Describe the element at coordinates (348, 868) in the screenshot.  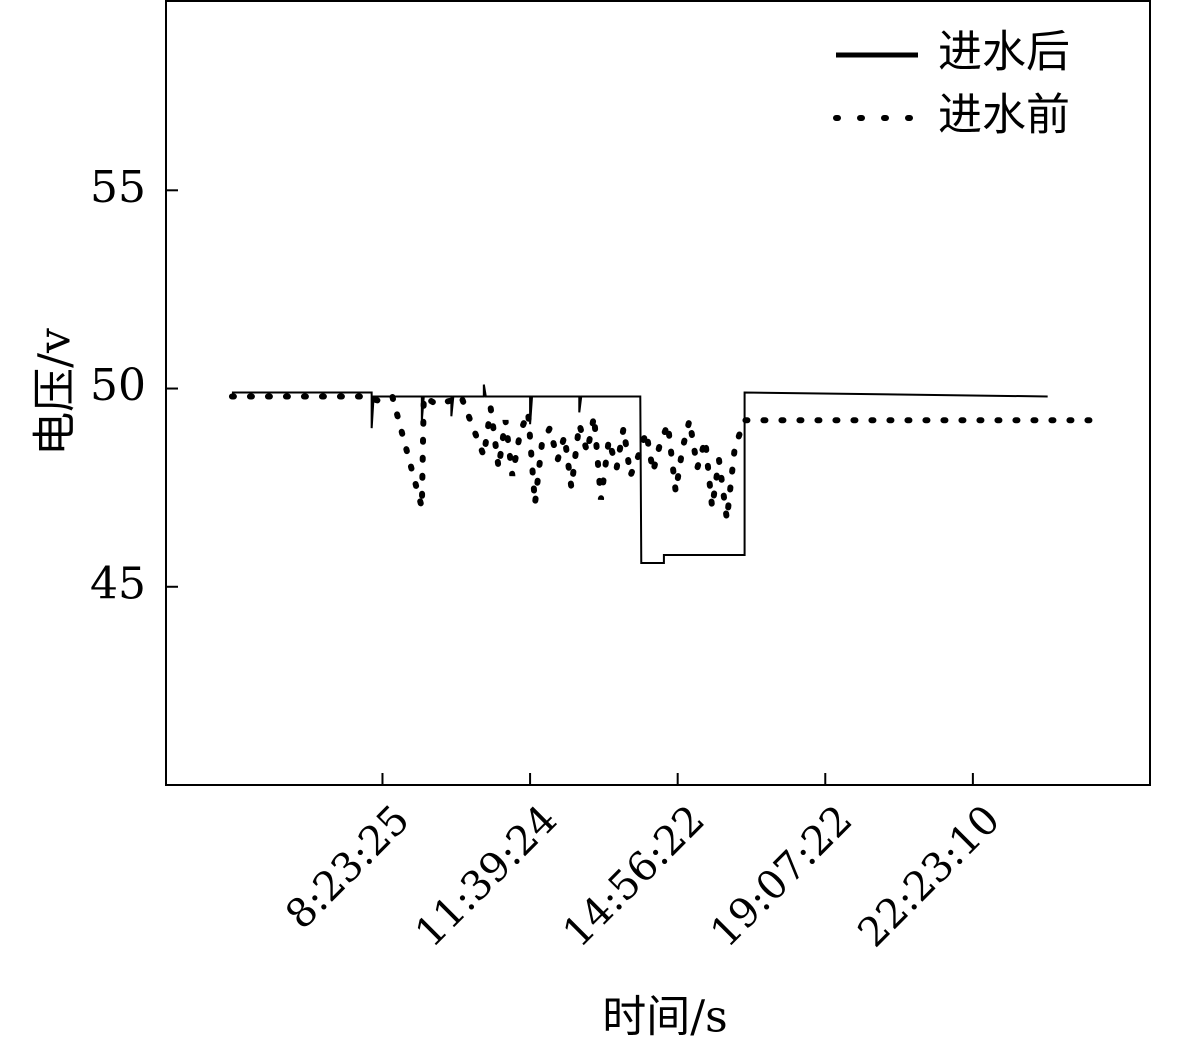
I see `x-tick-label: 8:23:25` at that location.